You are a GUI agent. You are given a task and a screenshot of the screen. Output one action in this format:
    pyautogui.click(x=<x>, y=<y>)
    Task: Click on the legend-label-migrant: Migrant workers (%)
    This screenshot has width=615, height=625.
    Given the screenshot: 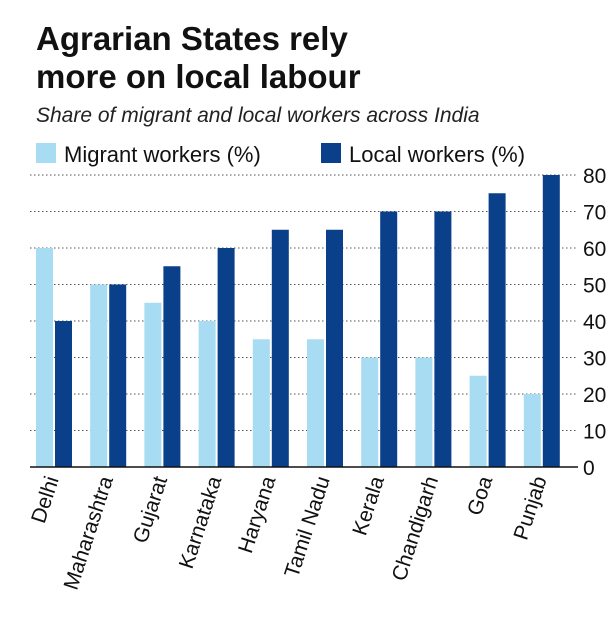 What is the action you would take?
    pyautogui.click(x=162, y=154)
    